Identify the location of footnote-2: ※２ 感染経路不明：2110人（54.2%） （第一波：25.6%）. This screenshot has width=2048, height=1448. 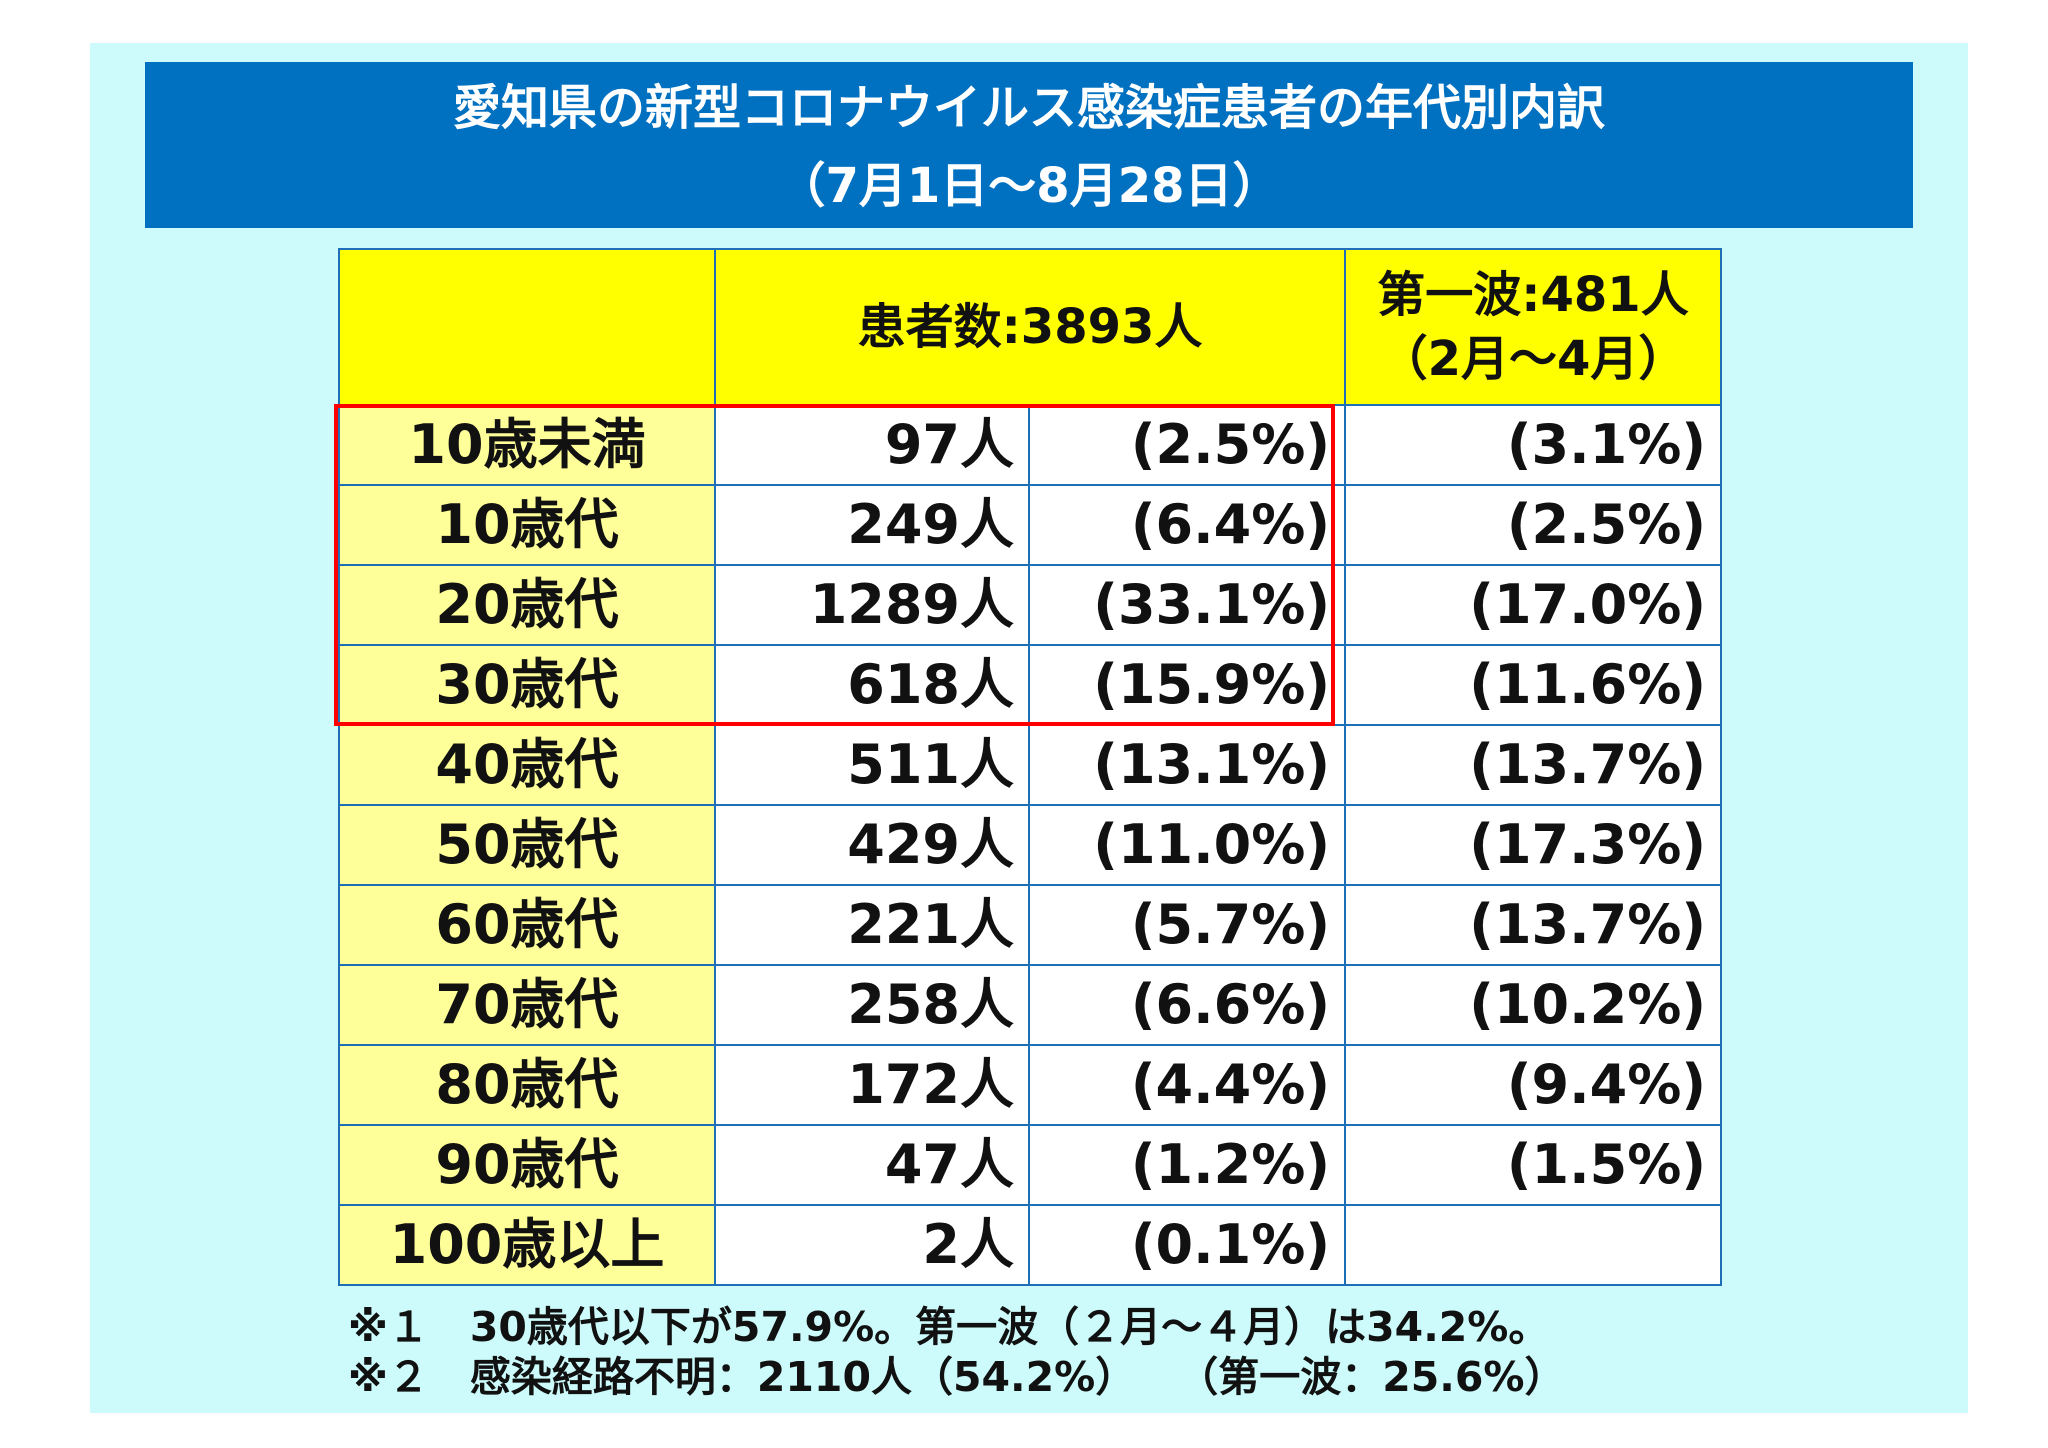
(957, 1377).